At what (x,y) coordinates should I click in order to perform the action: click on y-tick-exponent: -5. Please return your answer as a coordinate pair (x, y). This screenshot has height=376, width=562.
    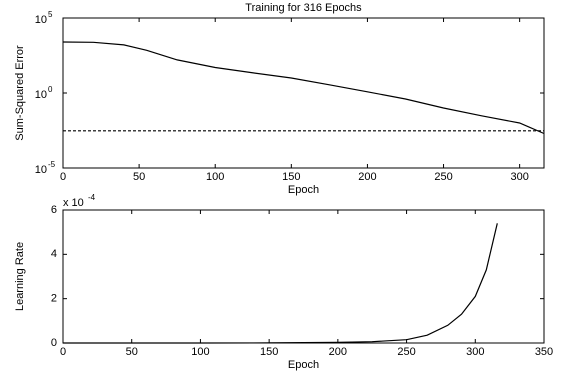
    Looking at the image, I should click on (52, 164).